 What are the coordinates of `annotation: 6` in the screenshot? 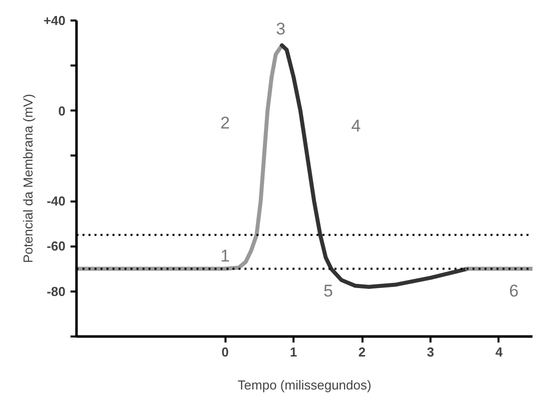 It's located at (514, 290).